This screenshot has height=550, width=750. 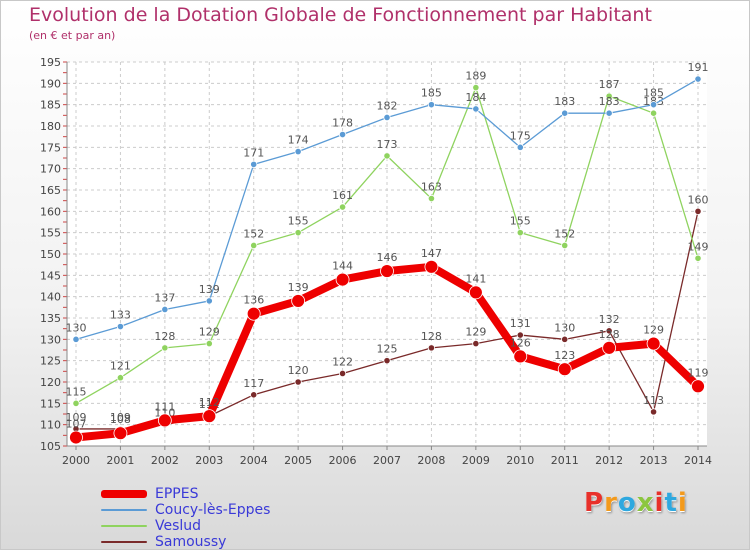 I want to click on y-tick-label: 170, so click(x=50, y=169).